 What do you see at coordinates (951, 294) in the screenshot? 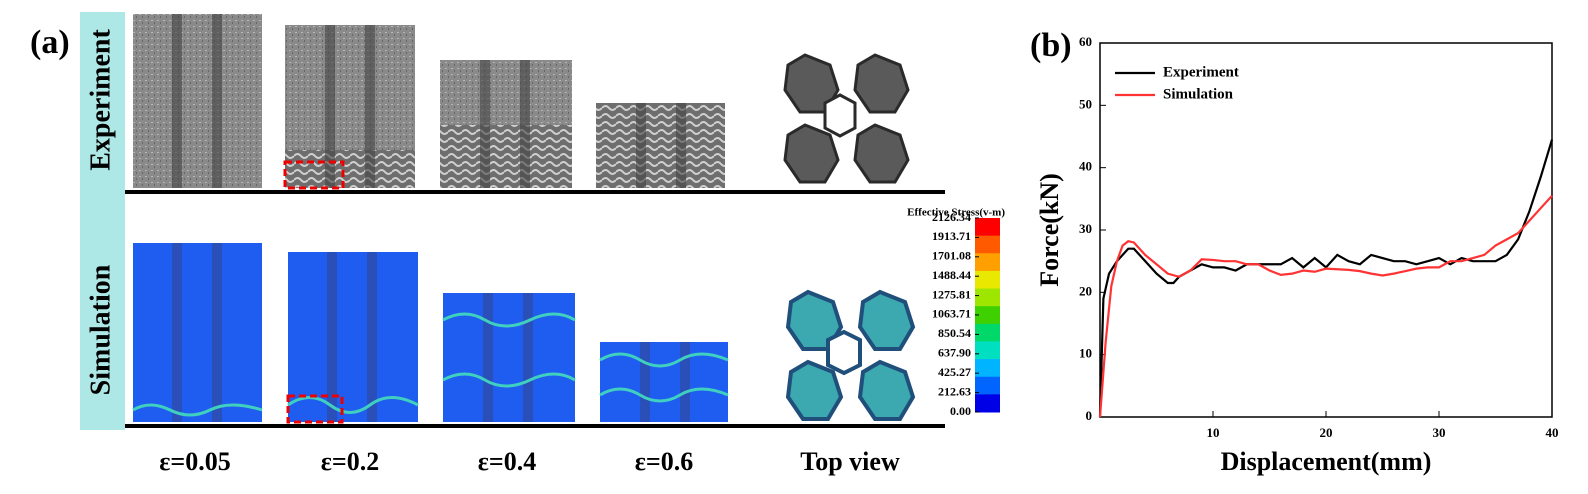
I see `colorbar-tick-label: 1275.81` at bounding box center [951, 294].